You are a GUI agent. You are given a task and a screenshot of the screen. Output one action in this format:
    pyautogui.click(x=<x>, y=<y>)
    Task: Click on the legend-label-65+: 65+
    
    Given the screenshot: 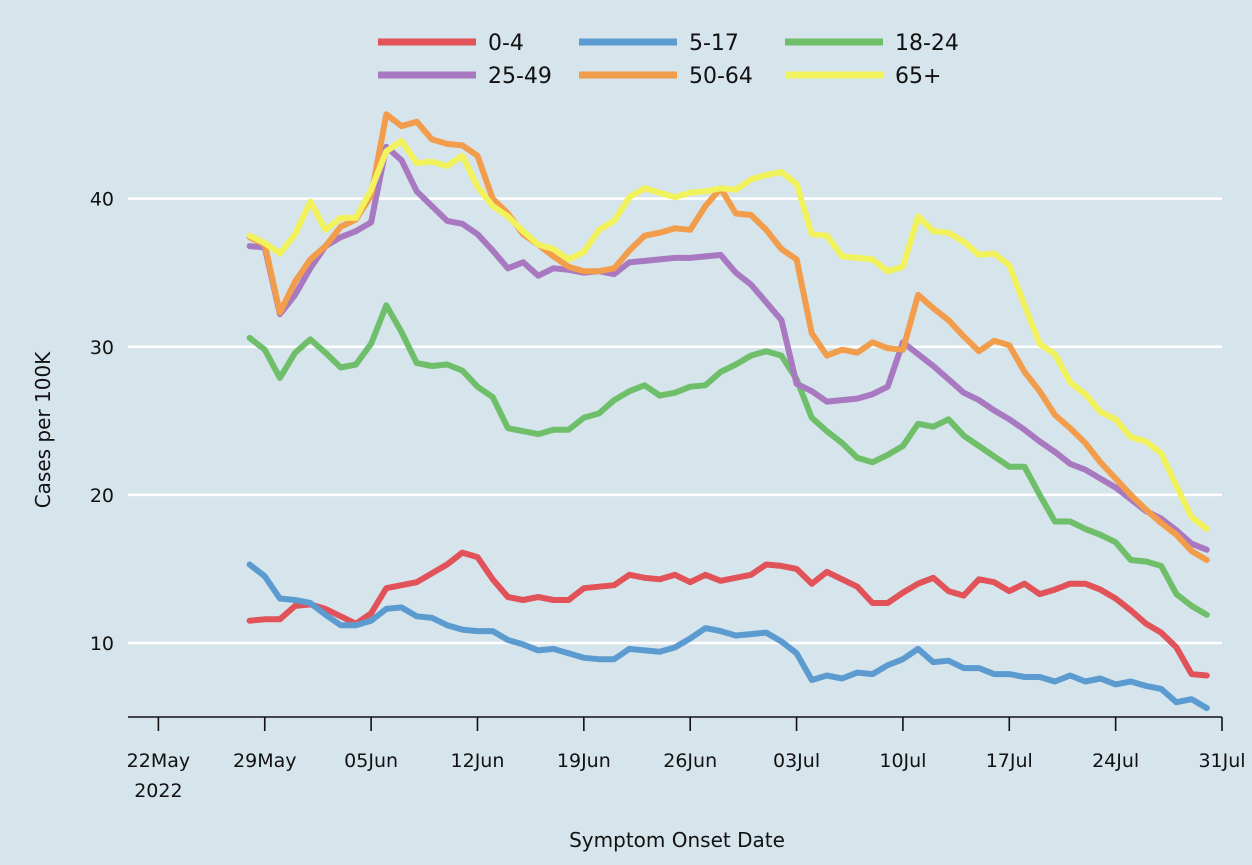 What is the action you would take?
    pyautogui.click(x=918, y=76)
    